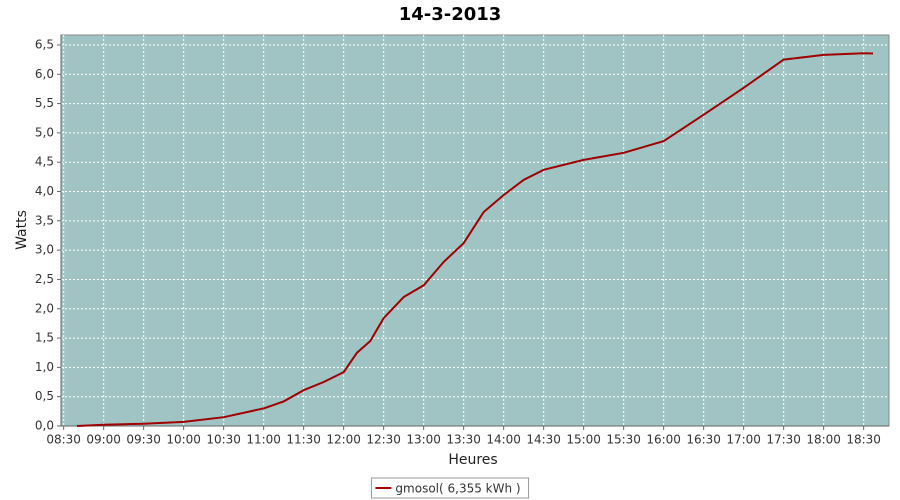  I want to click on legend: gmosol( 6,355 kWh ), so click(450, 488).